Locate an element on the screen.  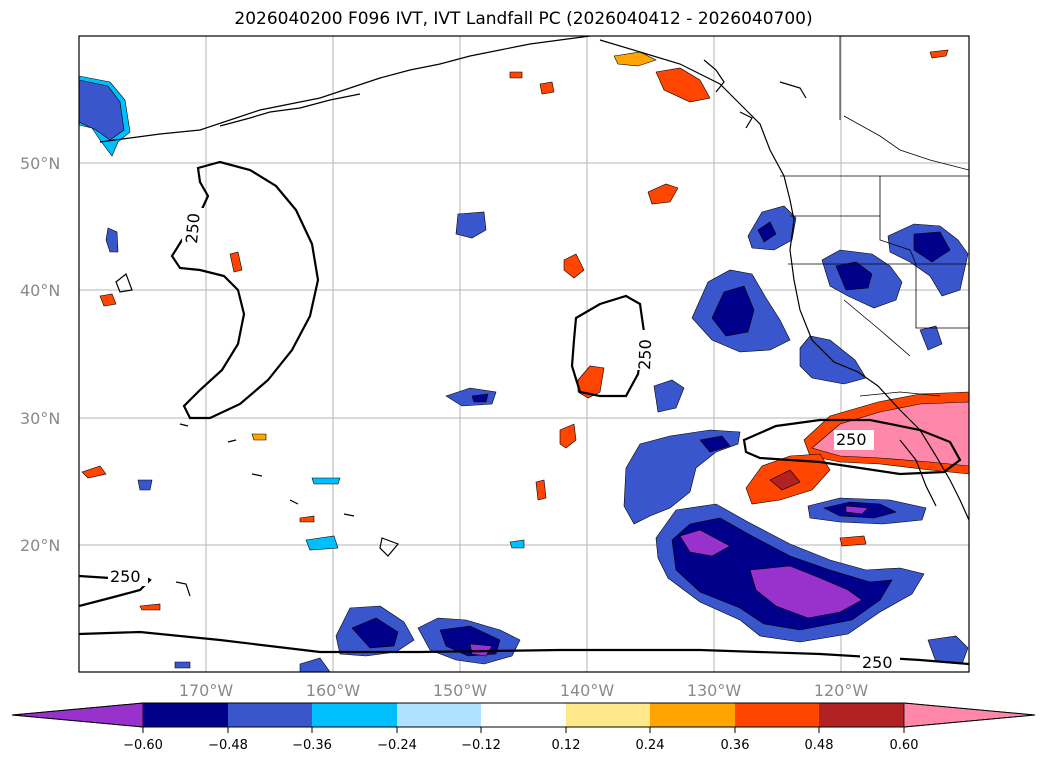
colorbar-extend-high is located at coordinates (969, 715).